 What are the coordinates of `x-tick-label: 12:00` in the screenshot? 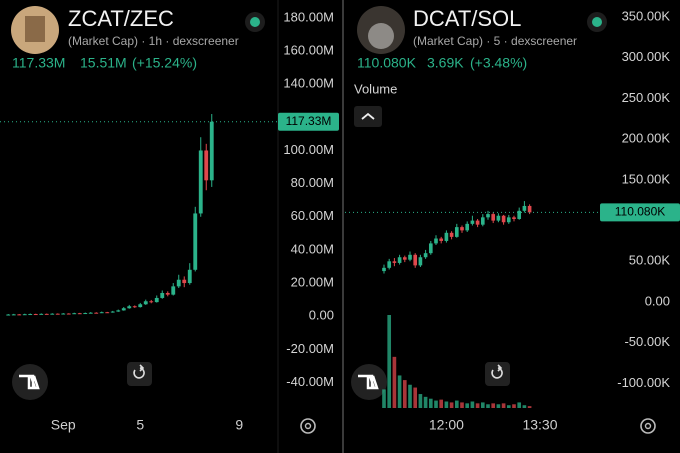 It's located at (446, 425).